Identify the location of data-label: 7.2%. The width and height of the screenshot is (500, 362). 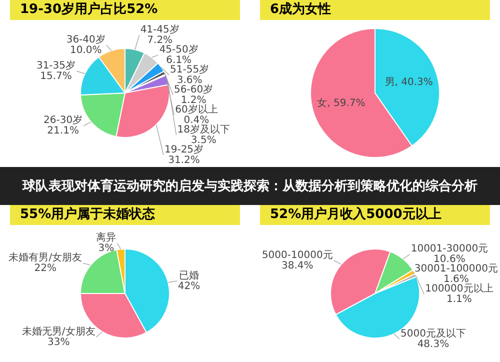
(160, 40).